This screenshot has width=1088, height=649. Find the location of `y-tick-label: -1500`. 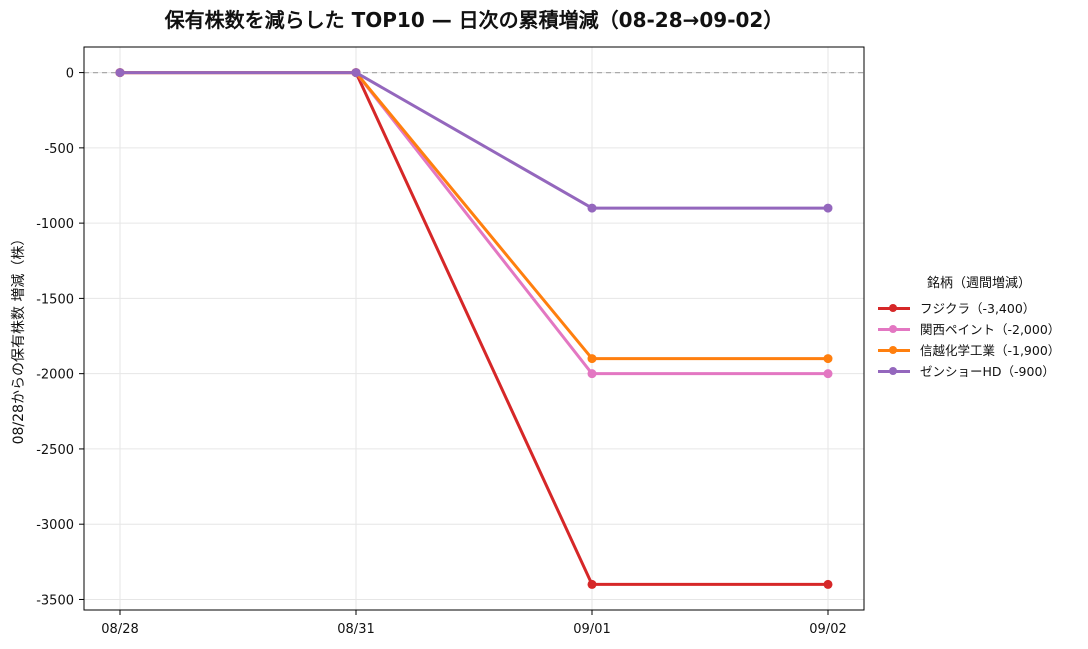

y-tick-label: -1500 is located at coordinates (55, 299).